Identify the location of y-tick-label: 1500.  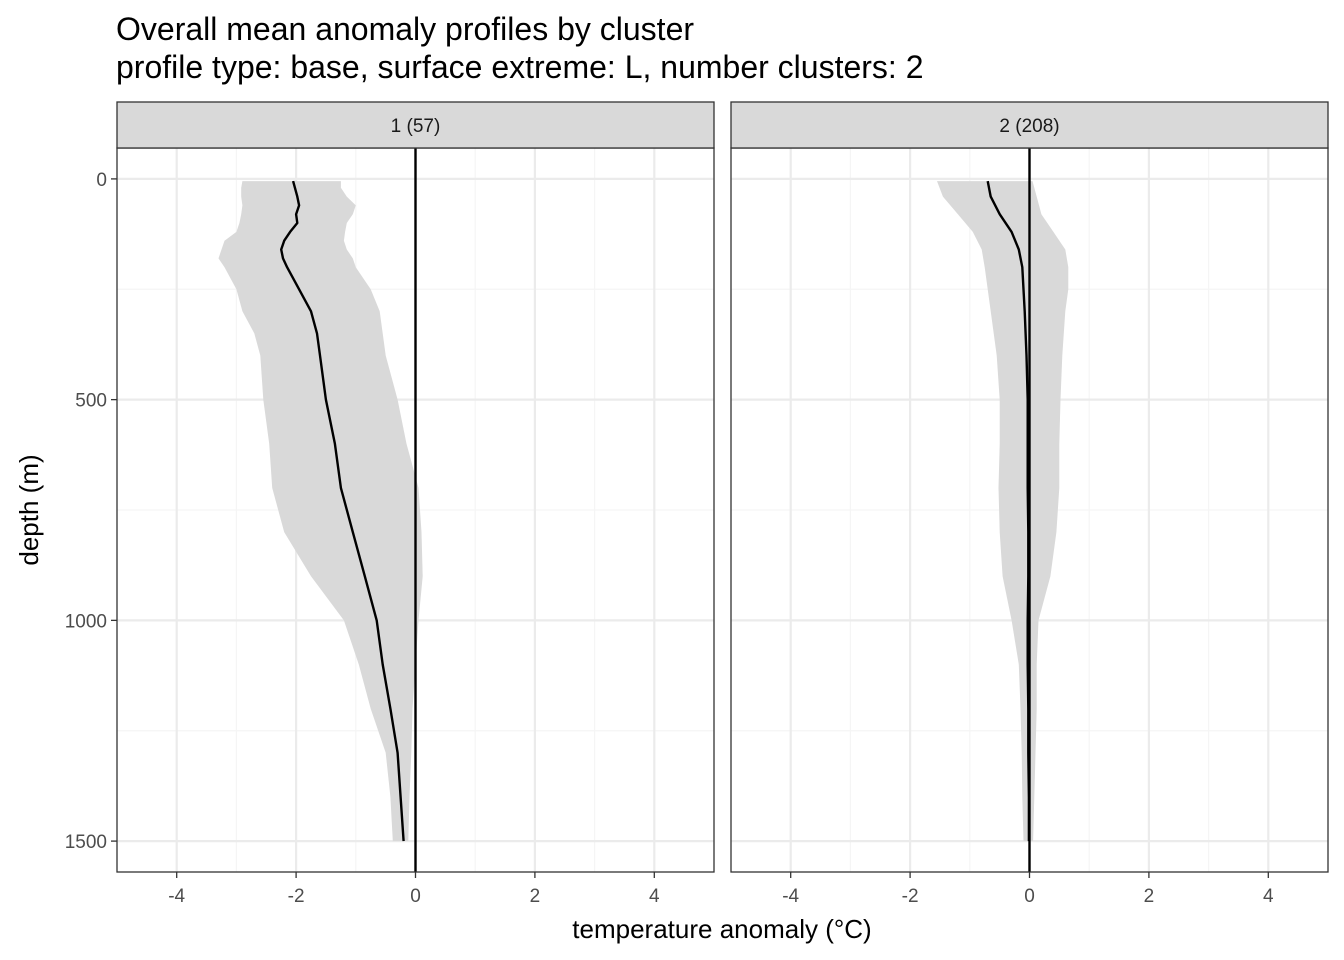
(86, 842).